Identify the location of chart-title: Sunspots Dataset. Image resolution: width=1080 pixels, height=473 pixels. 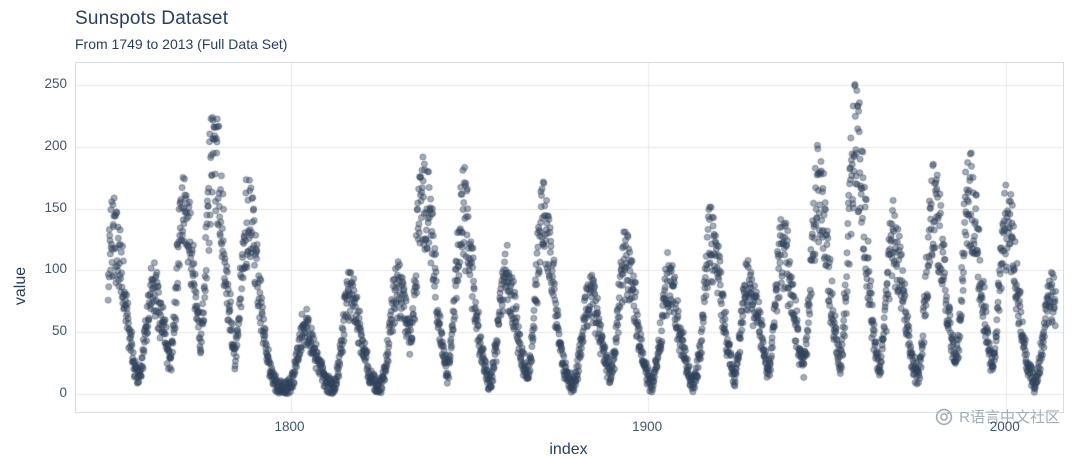
(152, 18).